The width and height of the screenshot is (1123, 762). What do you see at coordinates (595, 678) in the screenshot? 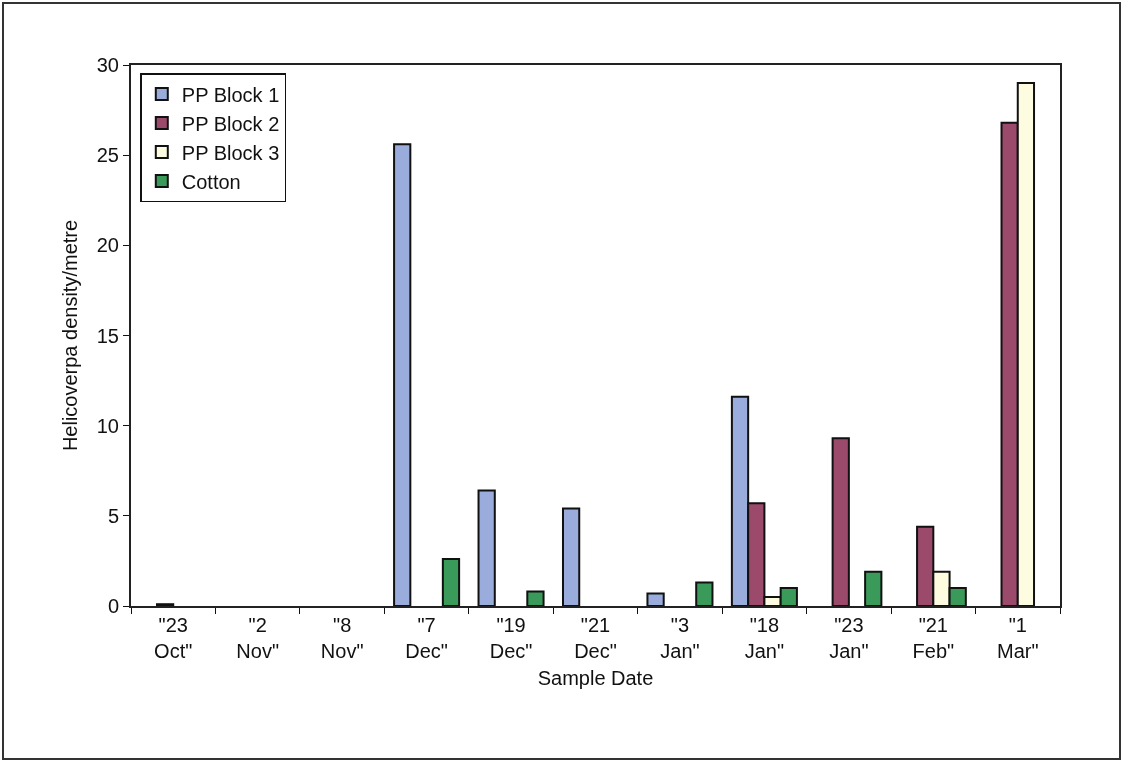
I see `x-axis-title: Sample Date` at bounding box center [595, 678].